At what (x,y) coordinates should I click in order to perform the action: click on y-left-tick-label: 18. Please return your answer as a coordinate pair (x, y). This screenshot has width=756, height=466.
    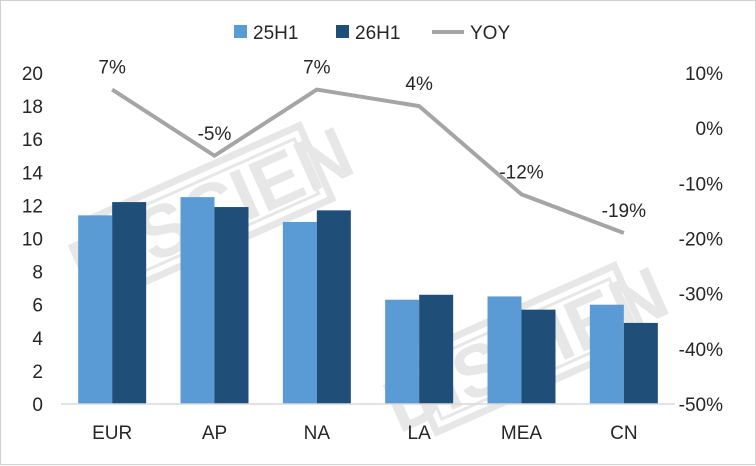
    Looking at the image, I should click on (32, 107).